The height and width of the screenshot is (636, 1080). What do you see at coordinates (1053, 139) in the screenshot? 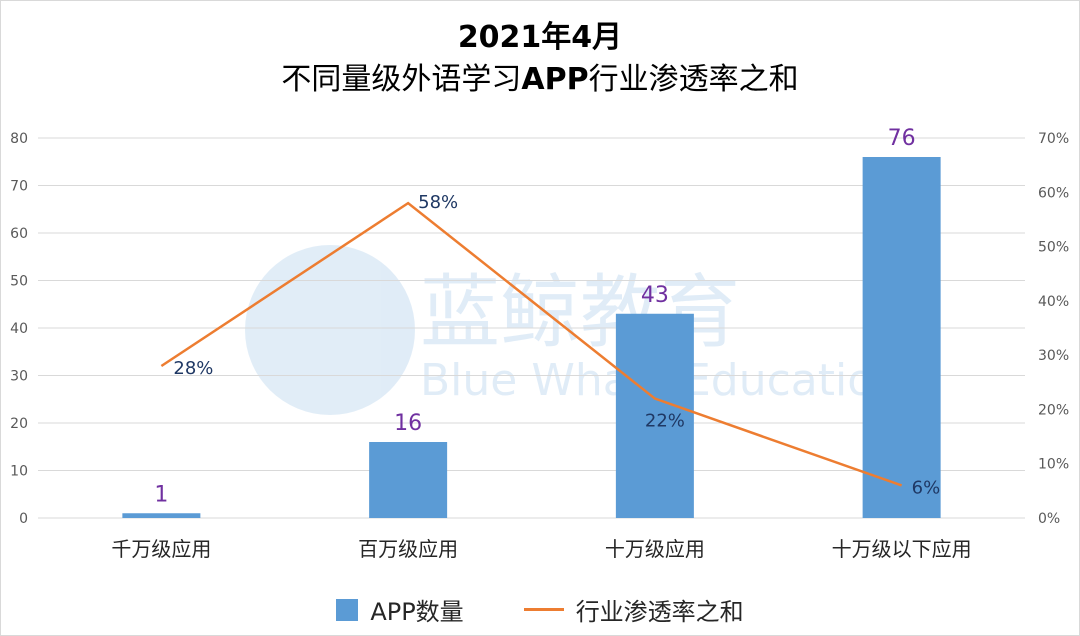
I see `y-right-tick-label: 70%` at bounding box center [1053, 139].